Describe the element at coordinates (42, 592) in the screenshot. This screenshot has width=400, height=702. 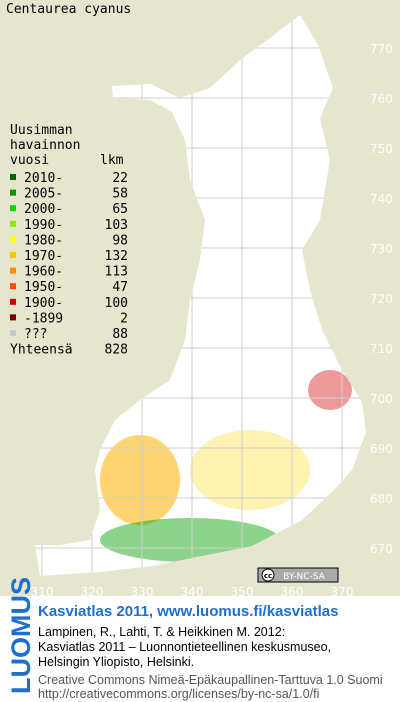
I see `x-tick-label: 310` at that location.